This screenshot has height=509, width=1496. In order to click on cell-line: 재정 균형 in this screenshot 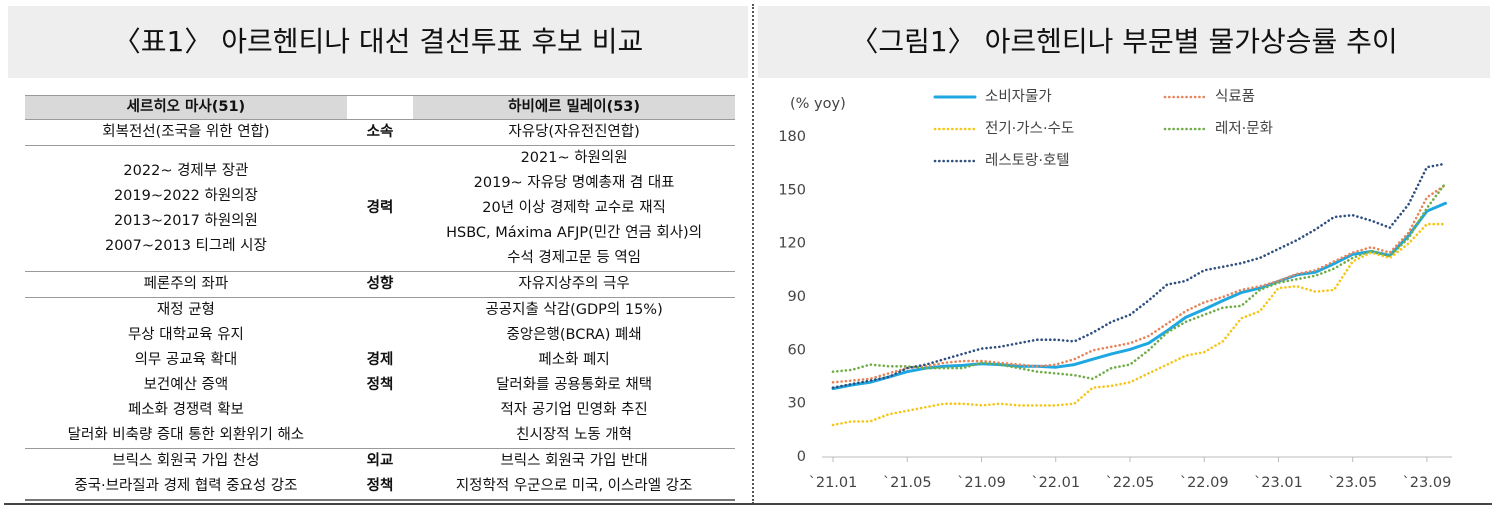, I will do `click(185, 310)`.